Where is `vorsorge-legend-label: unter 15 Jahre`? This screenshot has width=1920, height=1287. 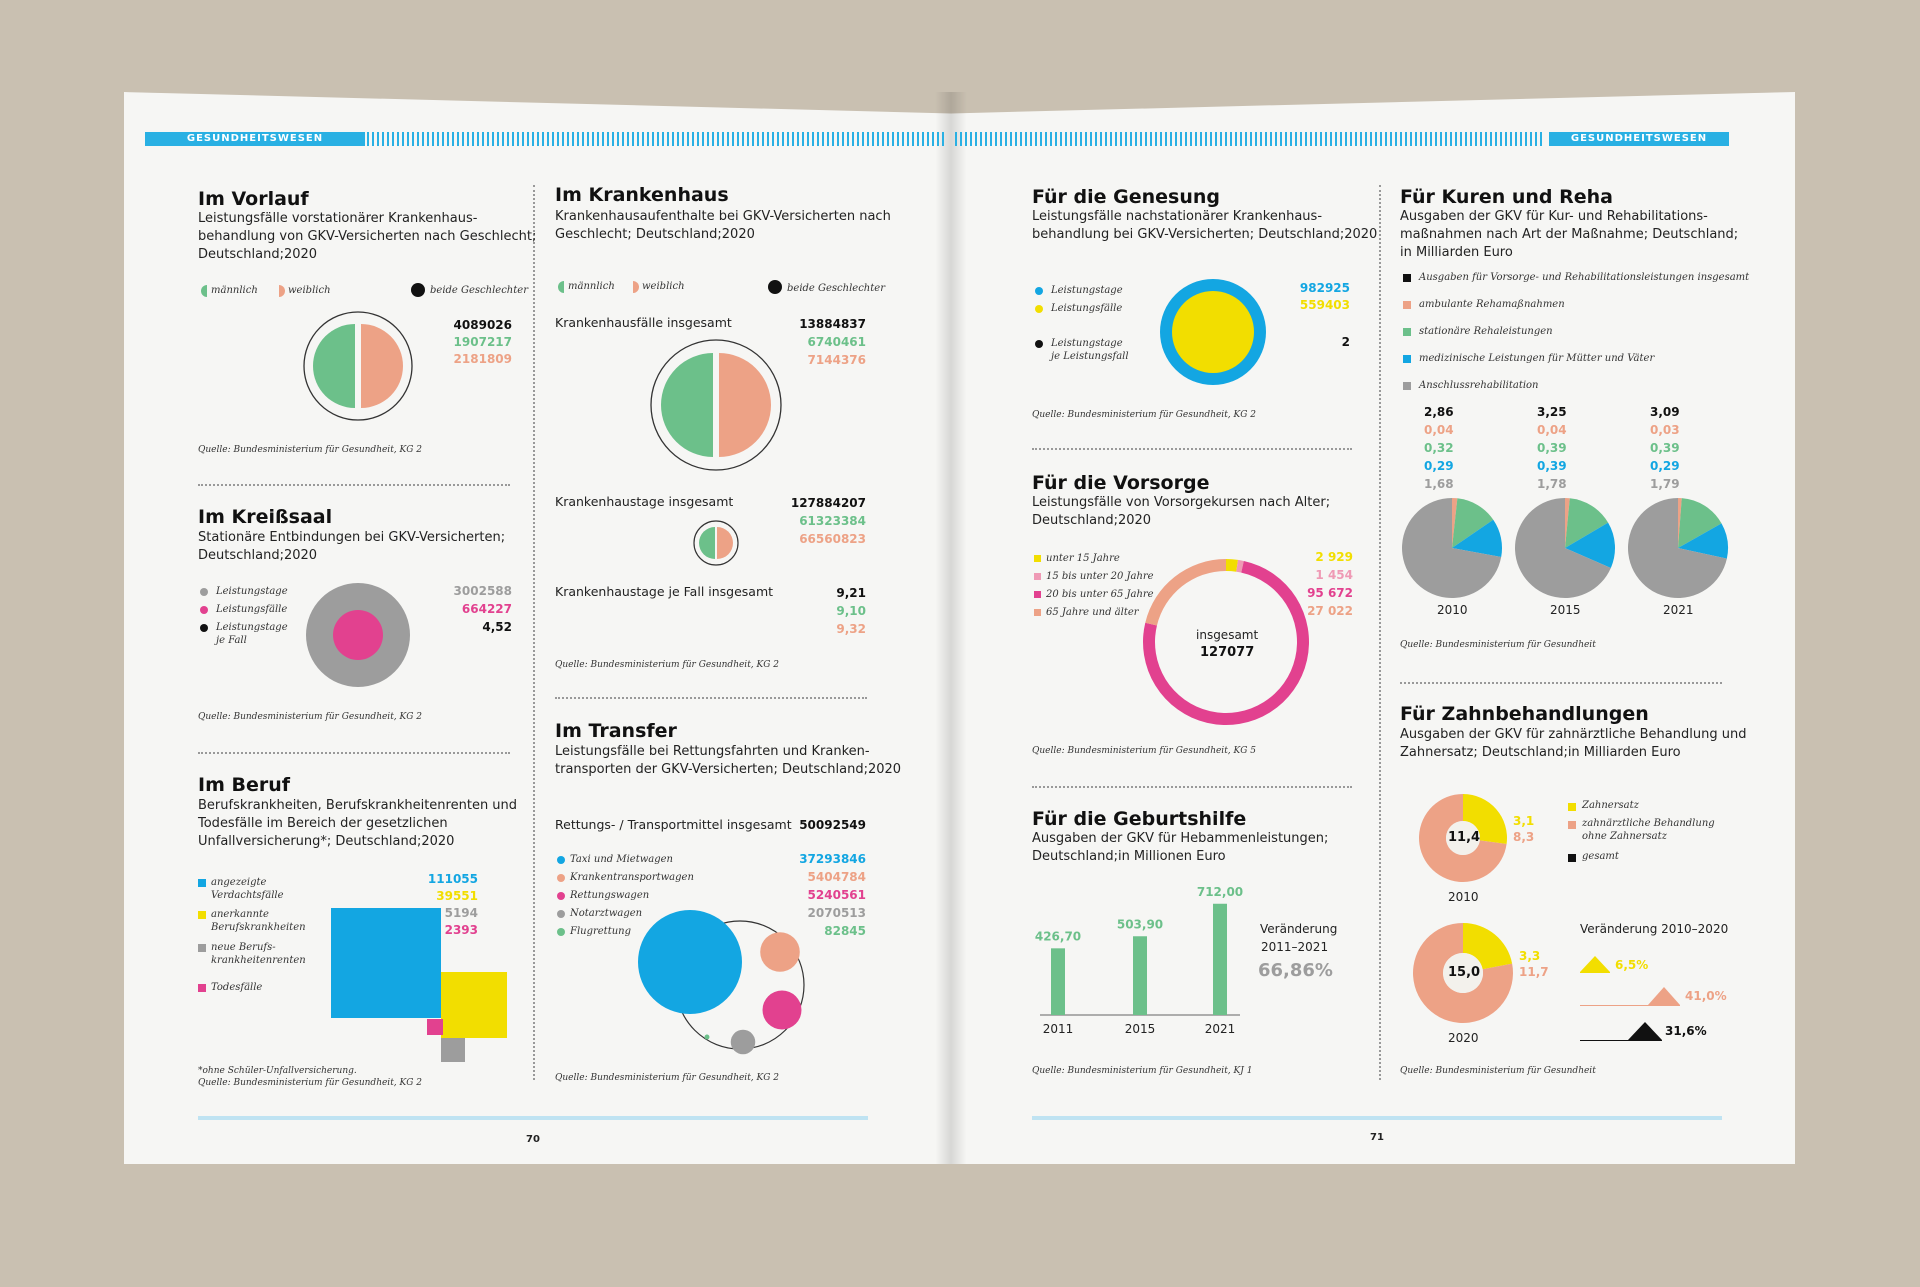
vorsorge-legend-label: unter 15 Jahre is located at coordinates (1083, 558).